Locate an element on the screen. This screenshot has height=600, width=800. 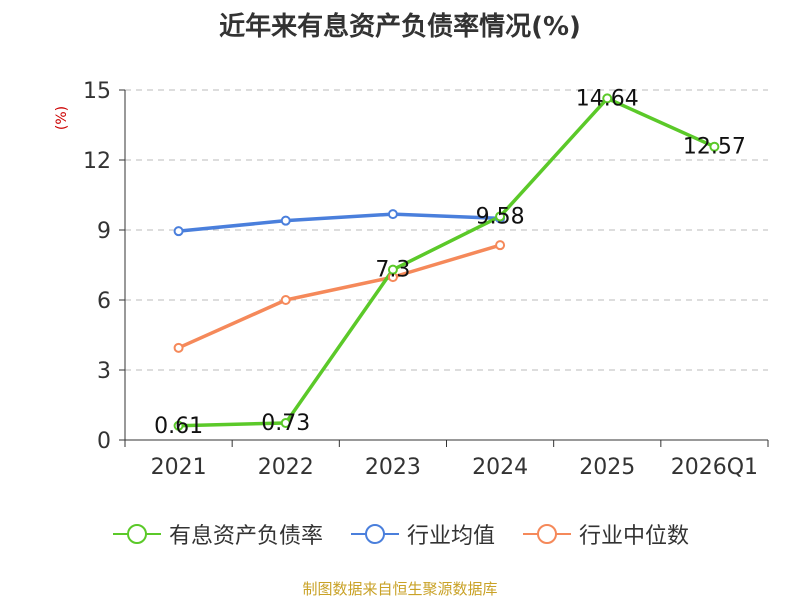
legend-label: 行业均值 is located at coordinates (450, 536).